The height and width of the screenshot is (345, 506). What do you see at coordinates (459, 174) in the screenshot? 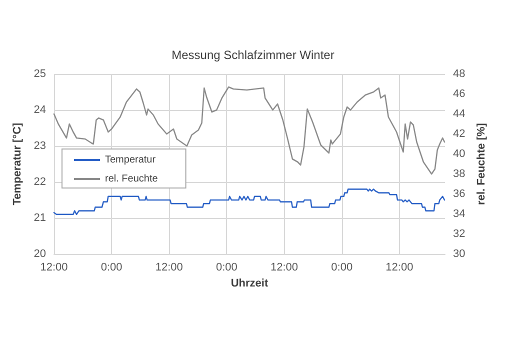
I see `y2-tick-label: 38` at bounding box center [459, 174].